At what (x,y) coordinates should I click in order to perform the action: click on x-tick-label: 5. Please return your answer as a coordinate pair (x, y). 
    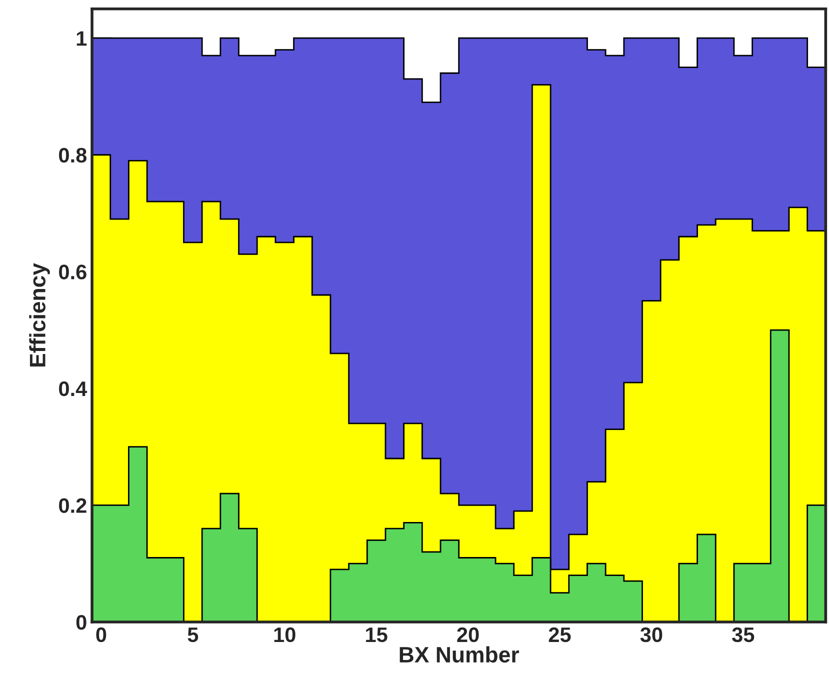
    Looking at the image, I should click on (193, 635).